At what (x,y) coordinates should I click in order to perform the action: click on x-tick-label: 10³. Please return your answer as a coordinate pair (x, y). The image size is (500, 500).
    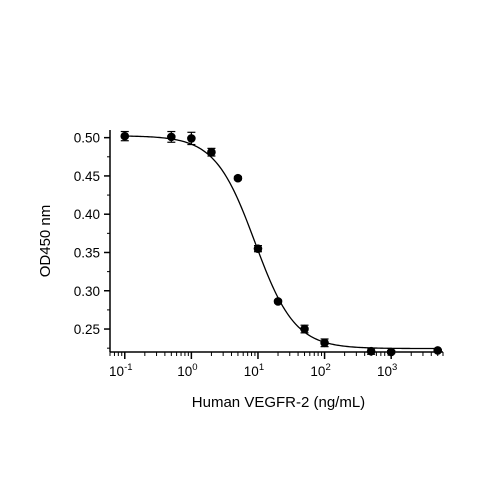
    Looking at the image, I should click on (387, 370).